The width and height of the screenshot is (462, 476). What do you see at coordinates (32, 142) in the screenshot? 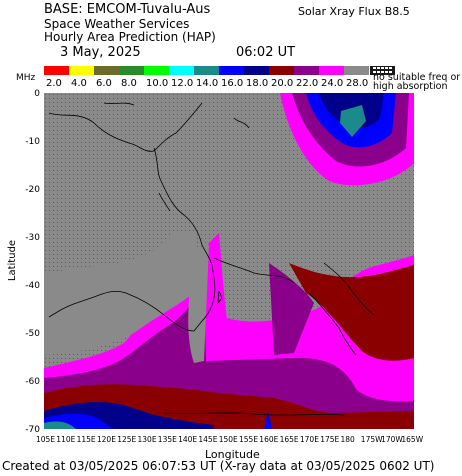
I see `latitude-tick-label: -10` at bounding box center [32, 142].